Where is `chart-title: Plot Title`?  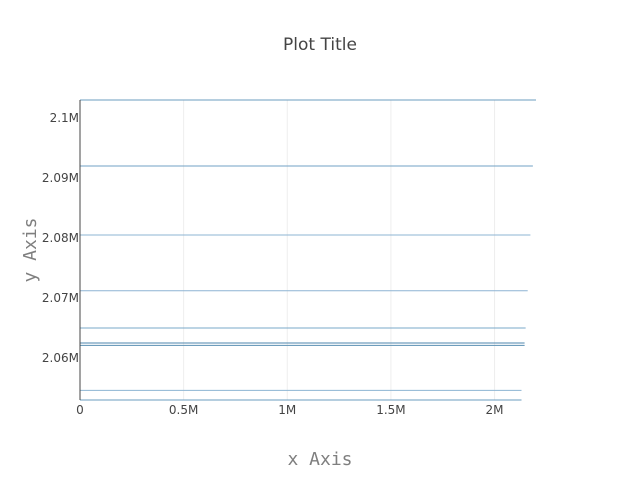
chart-title: Plot Title is located at coordinates (320, 45).